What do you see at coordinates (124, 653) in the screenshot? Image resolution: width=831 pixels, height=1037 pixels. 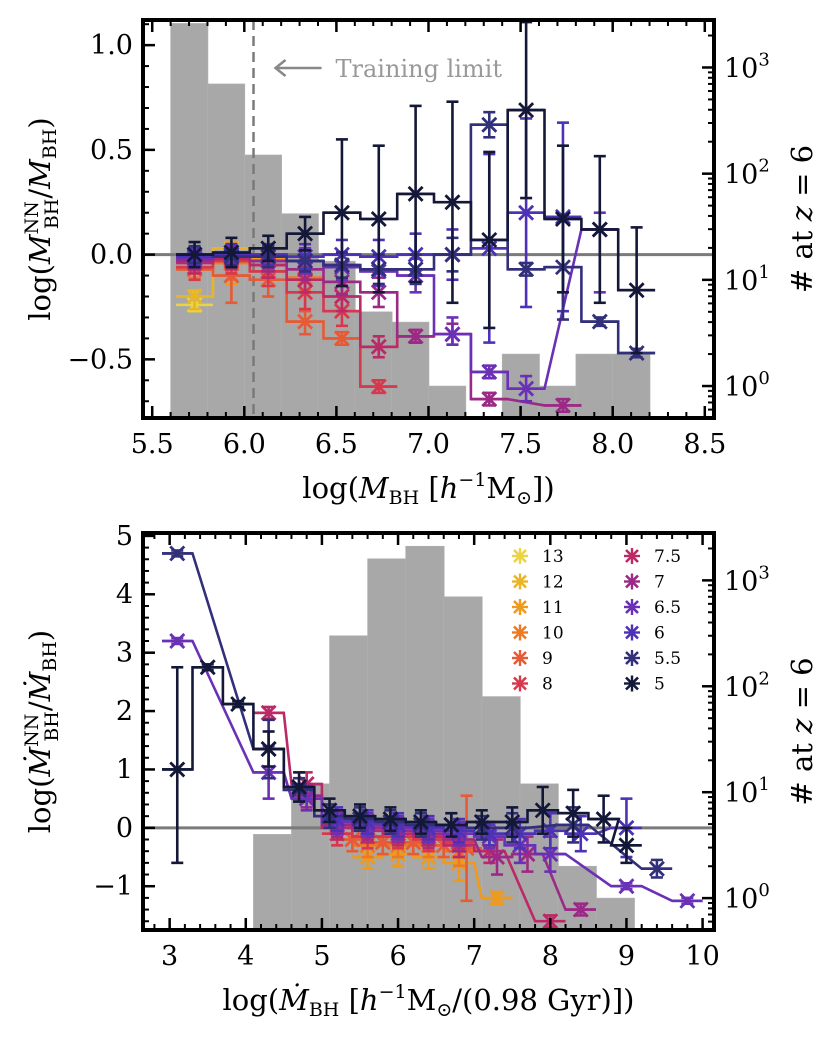 I see `y-tick-label: 3` at bounding box center [124, 653].